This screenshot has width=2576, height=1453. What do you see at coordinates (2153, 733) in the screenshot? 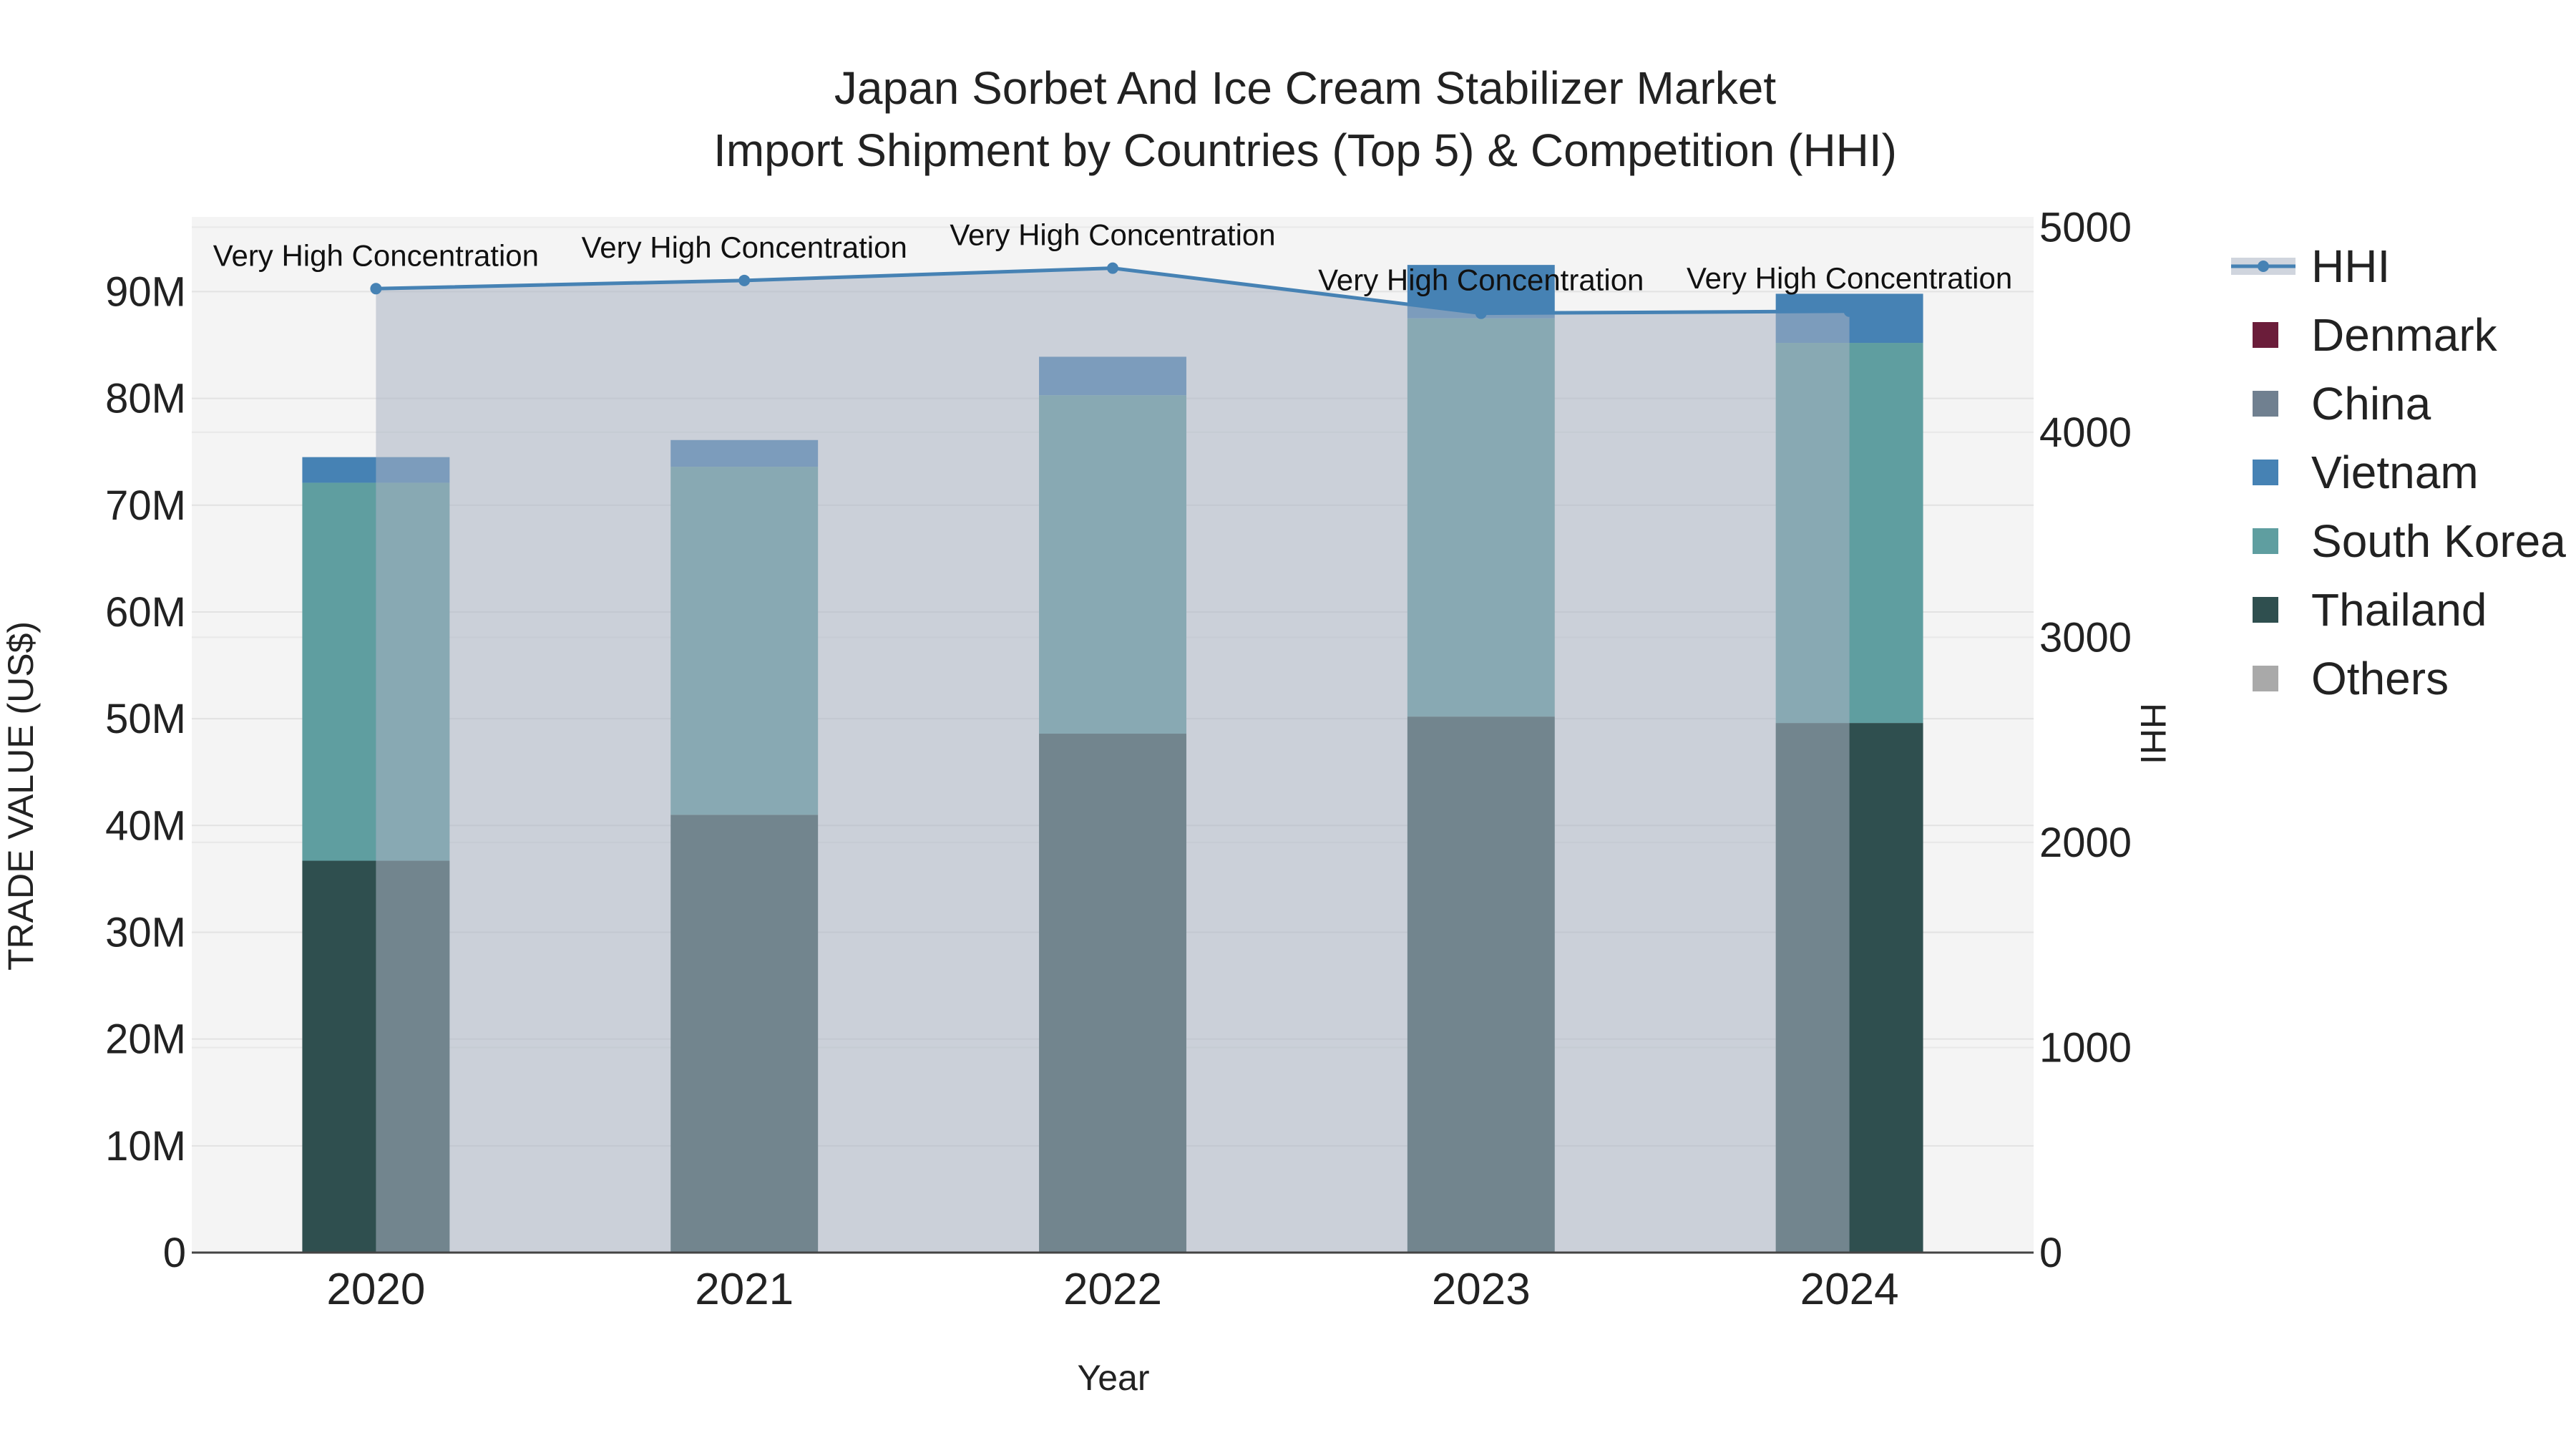
I see `y2-axis-title: HHI` at bounding box center [2153, 733].